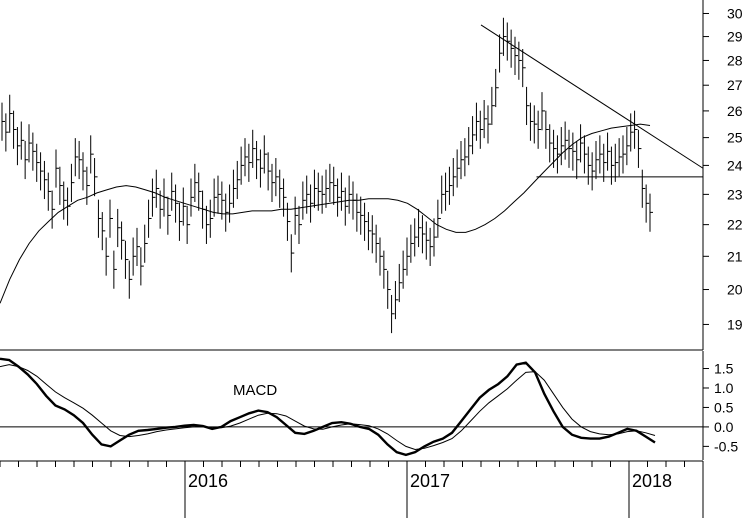  Describe the element at coordinates (592, 96) in the screenshot. I see `resistance-trendline` at that location.